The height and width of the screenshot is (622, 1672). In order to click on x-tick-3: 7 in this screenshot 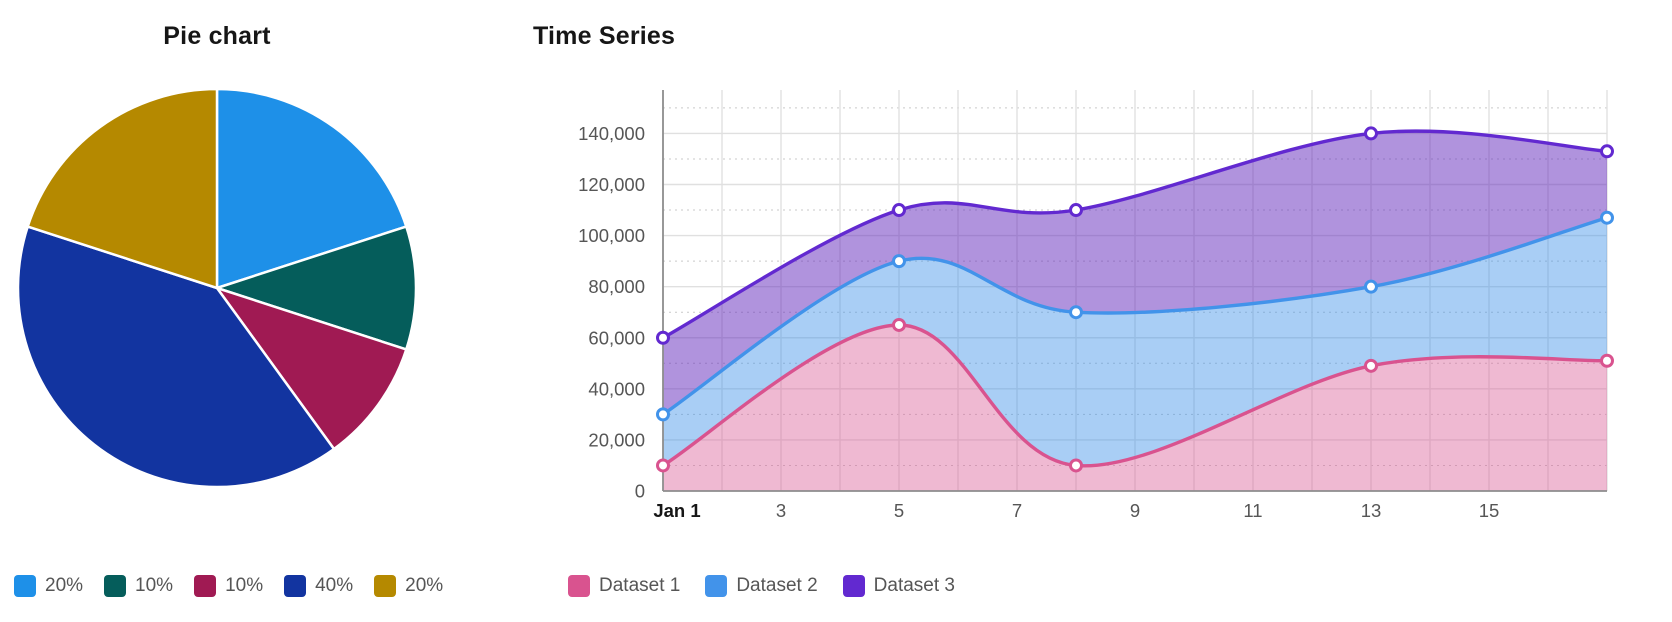, I will do `click(1017, 510)`.